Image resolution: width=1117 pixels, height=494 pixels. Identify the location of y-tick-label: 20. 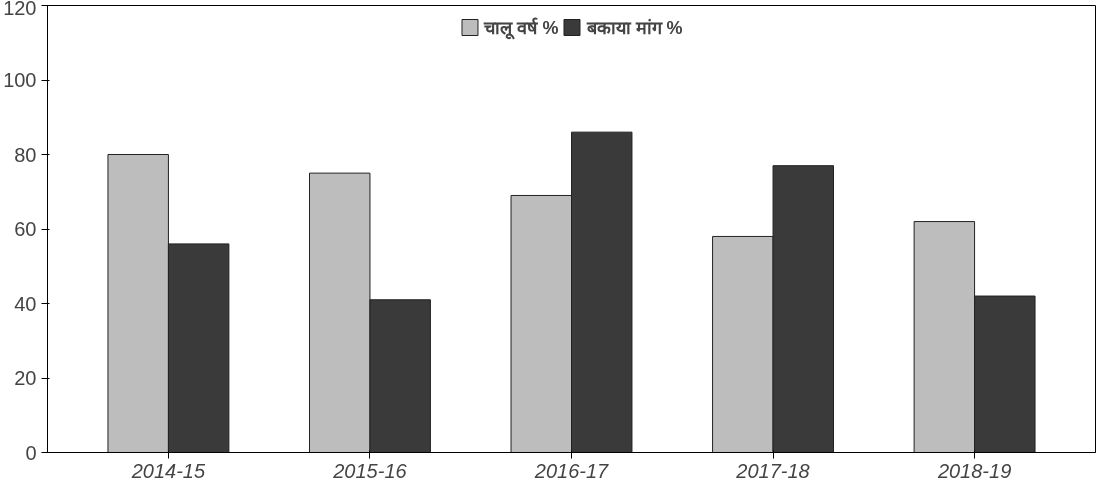
(25, 378).